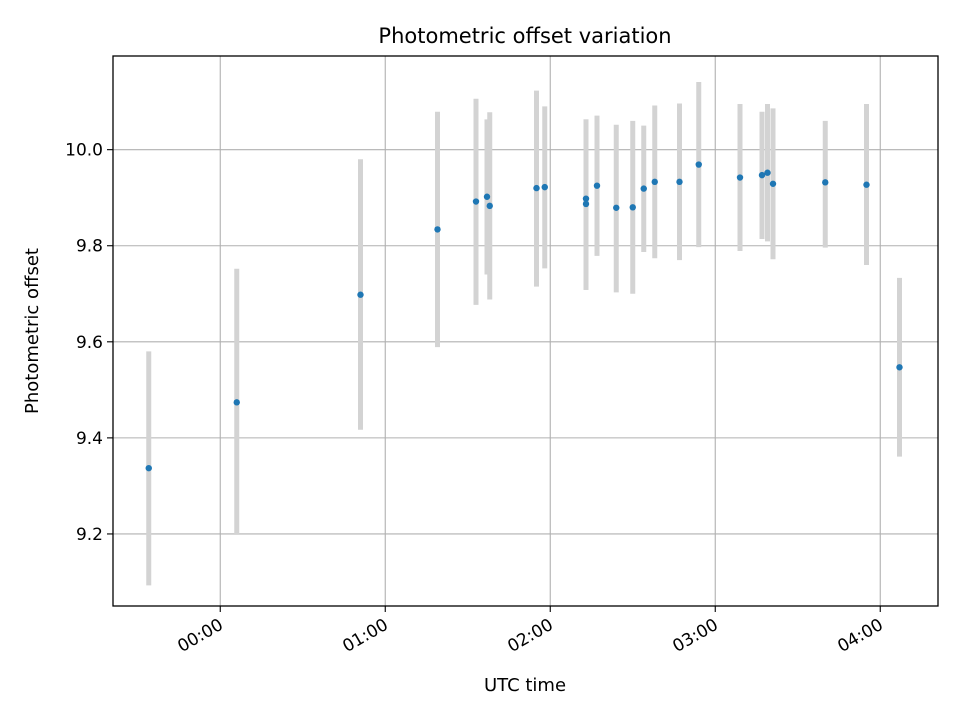 Image resolution: width=960 pixels, height=725 pixels. I want to click on y-tick-label: 9.6, so click(89, 343).